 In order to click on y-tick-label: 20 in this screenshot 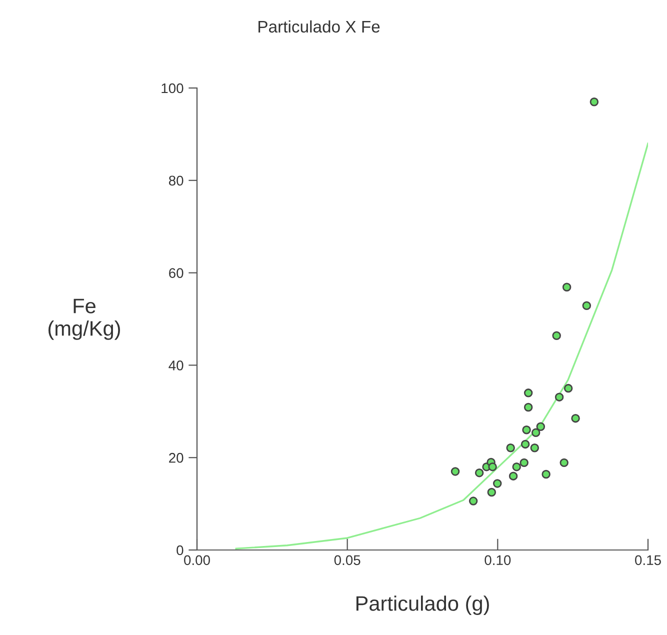, I will do `click(176, 457)`.